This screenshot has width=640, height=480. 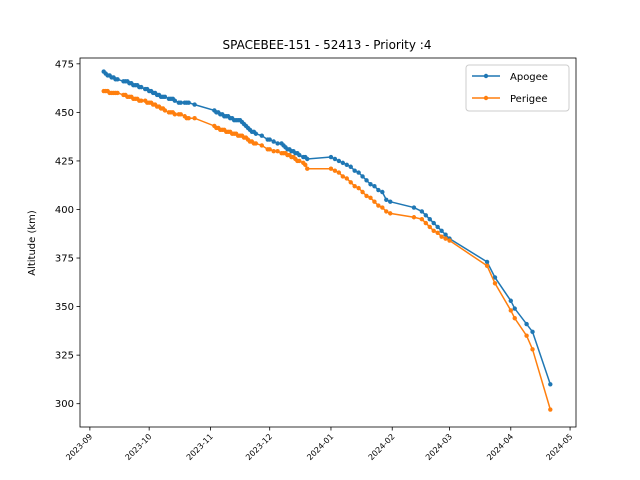 What do you see at coordinates (64, 307) in the screenshot?
I see `y-tick-label: 350` at bounding box center [64, 307].